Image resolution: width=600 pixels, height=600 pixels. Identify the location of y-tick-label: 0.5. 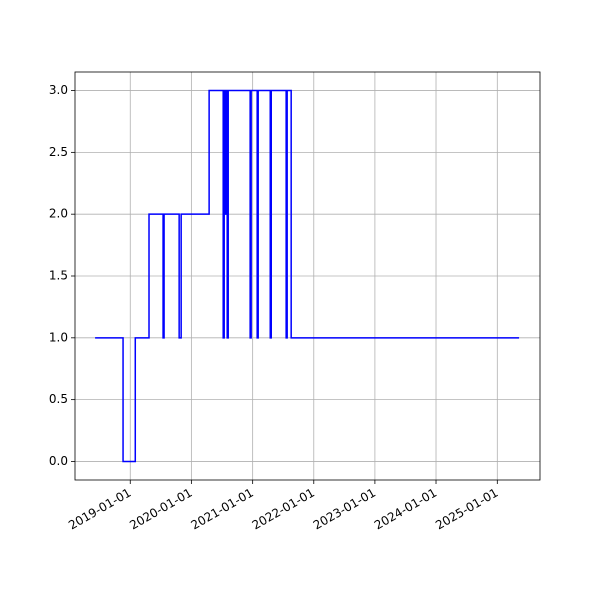
(58, 399).